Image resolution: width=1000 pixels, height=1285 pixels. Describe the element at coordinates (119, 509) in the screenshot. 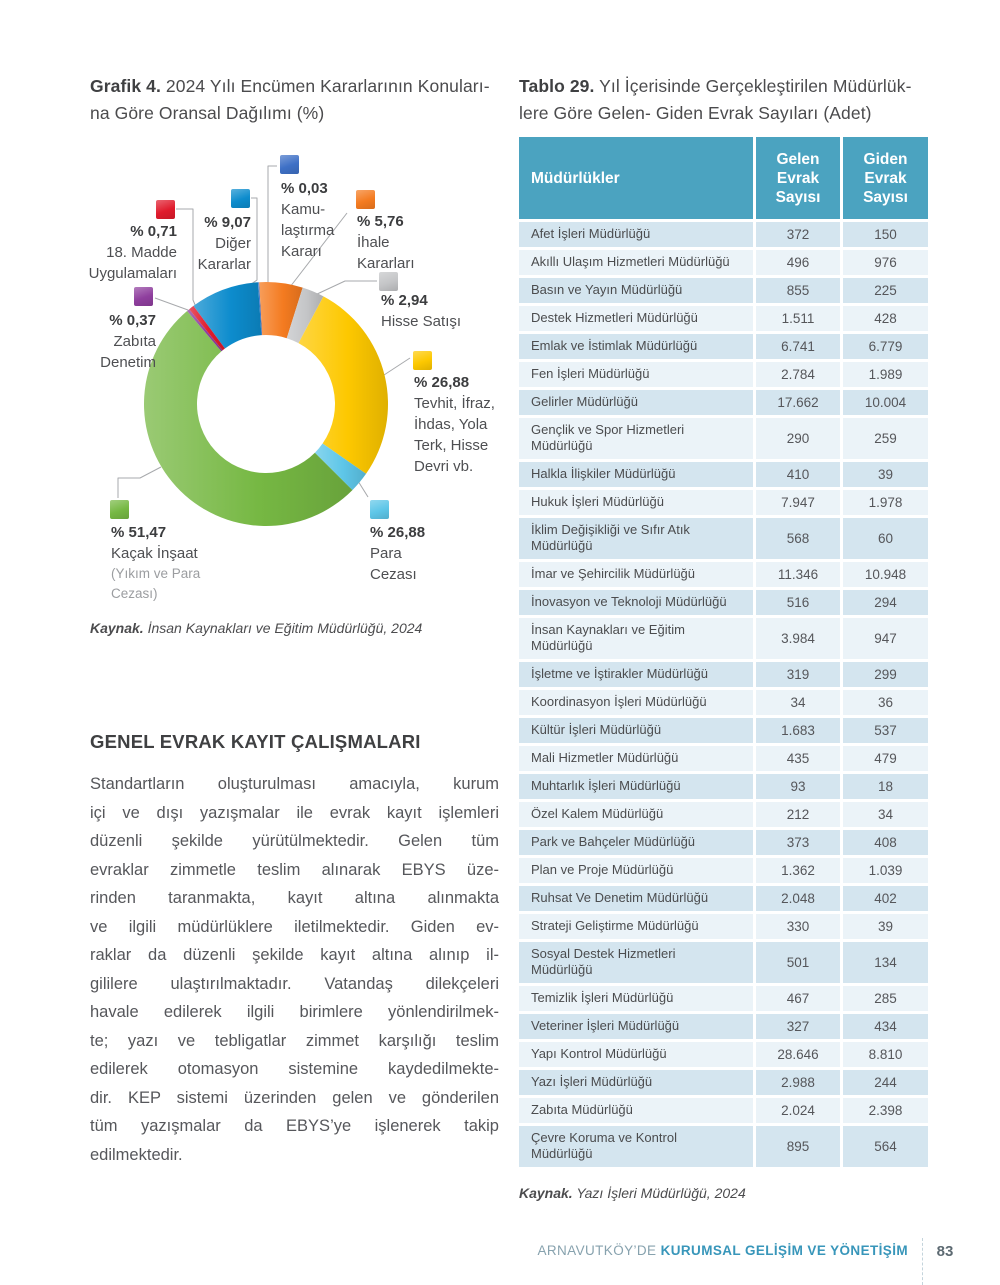

I see `legend-swatch-kacak-insaat` at that location.